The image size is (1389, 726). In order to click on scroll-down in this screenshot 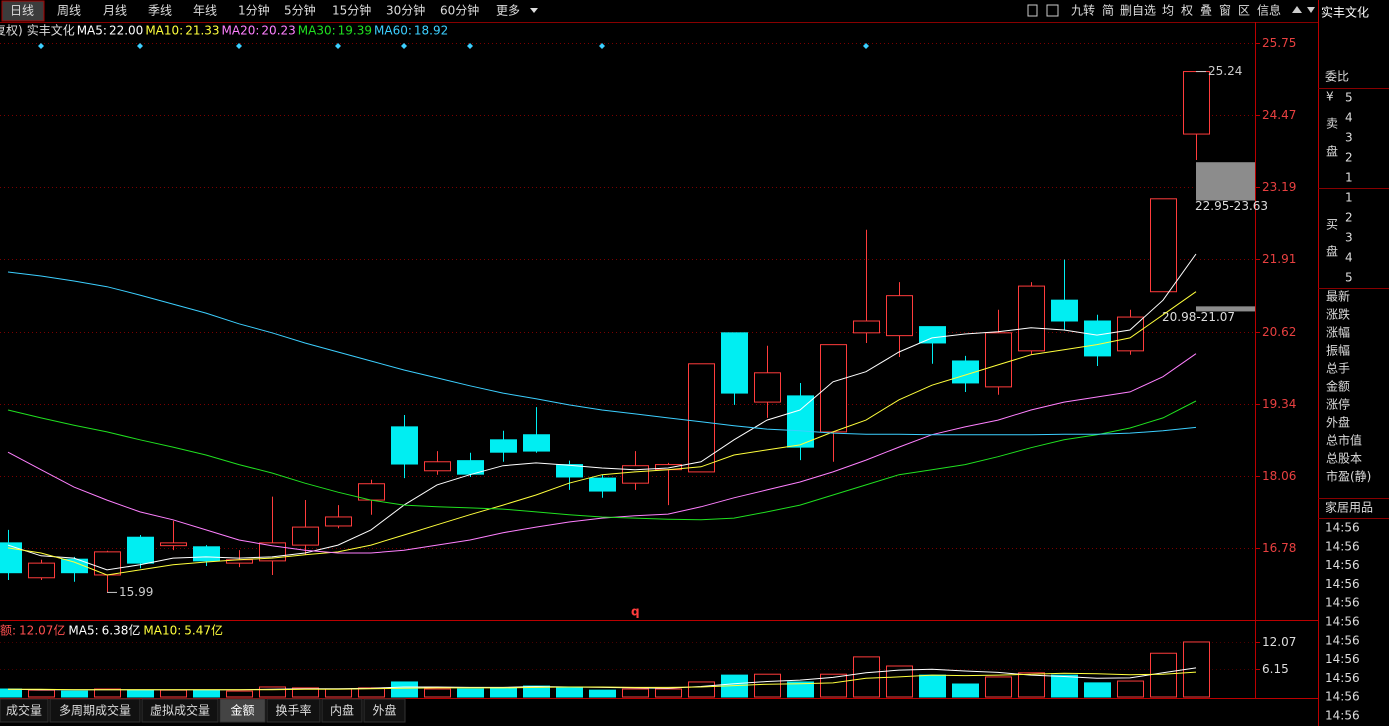, I will do `click(1311, 10)`.